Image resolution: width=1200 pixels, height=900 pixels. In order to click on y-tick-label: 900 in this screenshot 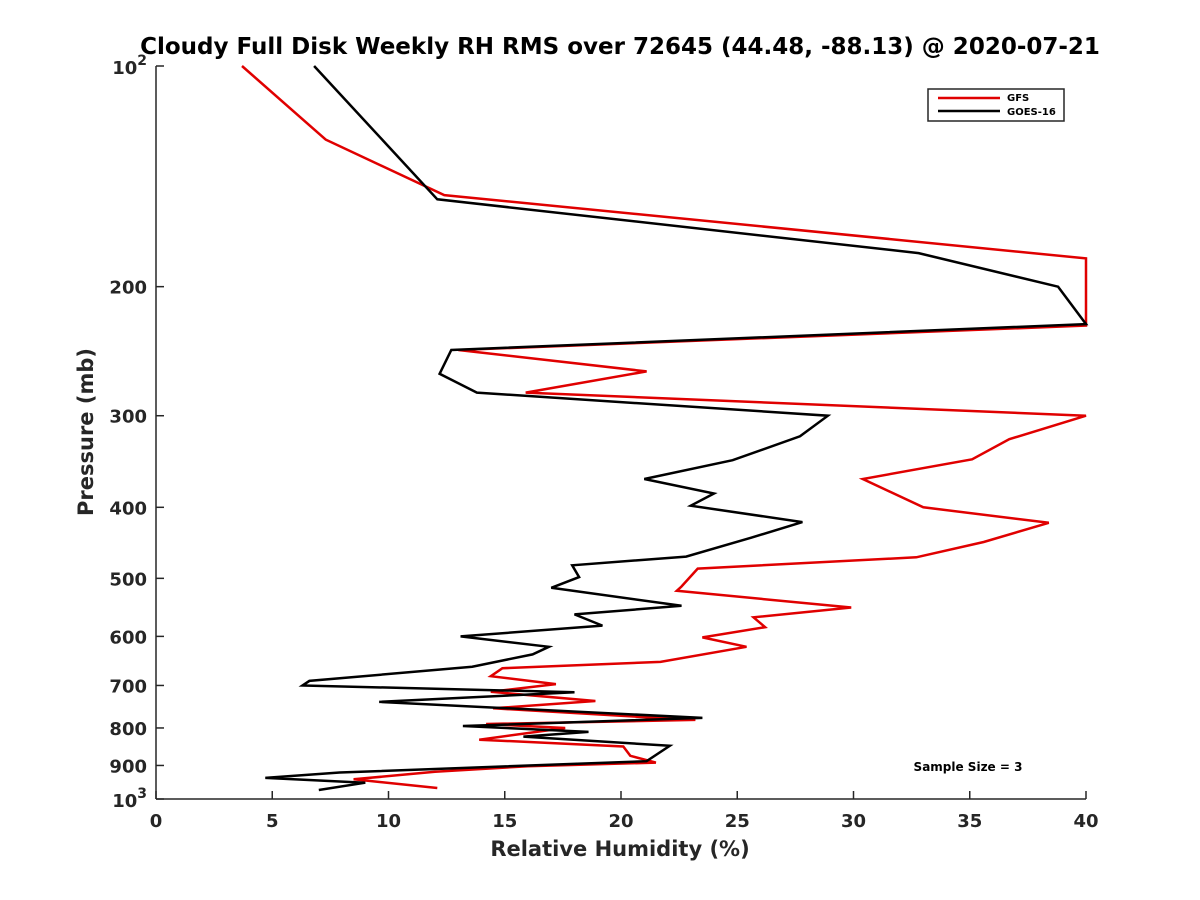, I will do `click(128, 766)`.